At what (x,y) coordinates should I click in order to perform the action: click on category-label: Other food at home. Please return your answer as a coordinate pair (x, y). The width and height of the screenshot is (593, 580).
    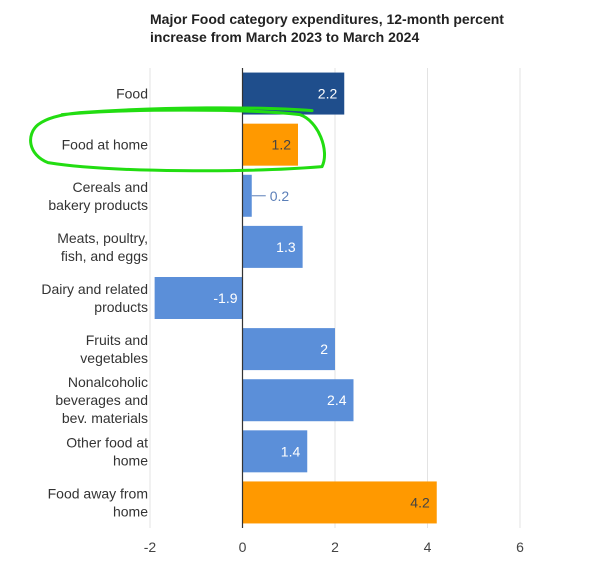
    Looking at the image, I should click on (107, 451).